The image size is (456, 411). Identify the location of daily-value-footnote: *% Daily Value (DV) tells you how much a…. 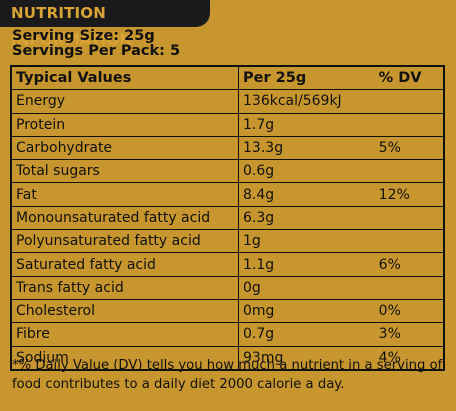
(227, 375).